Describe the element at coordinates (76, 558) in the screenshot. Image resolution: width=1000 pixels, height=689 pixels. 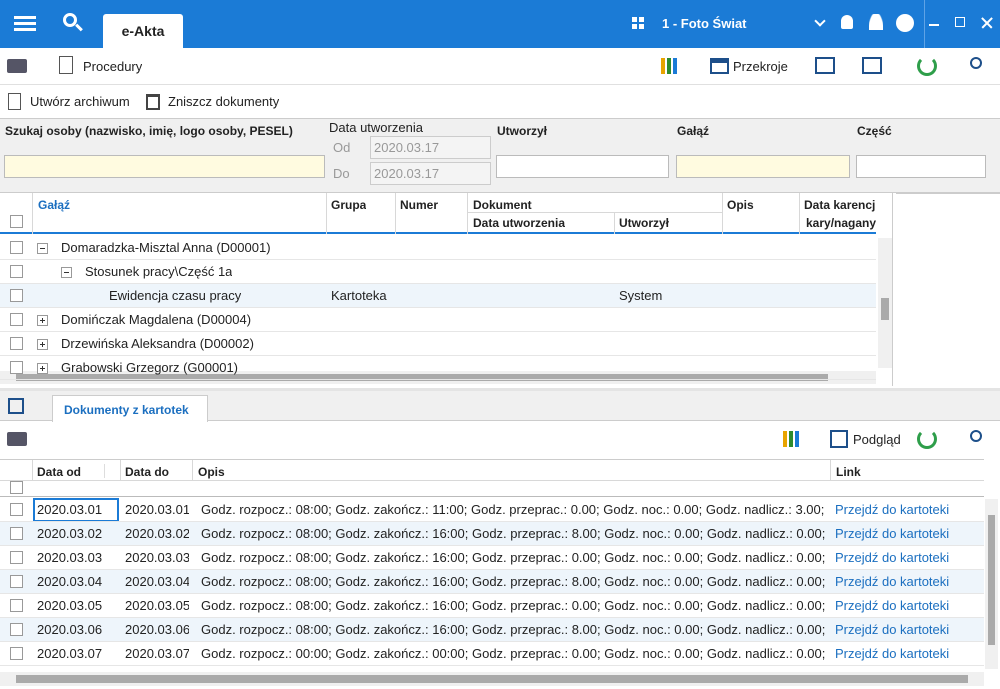
I see `date-from-cell: 2020.03.03` at that location.